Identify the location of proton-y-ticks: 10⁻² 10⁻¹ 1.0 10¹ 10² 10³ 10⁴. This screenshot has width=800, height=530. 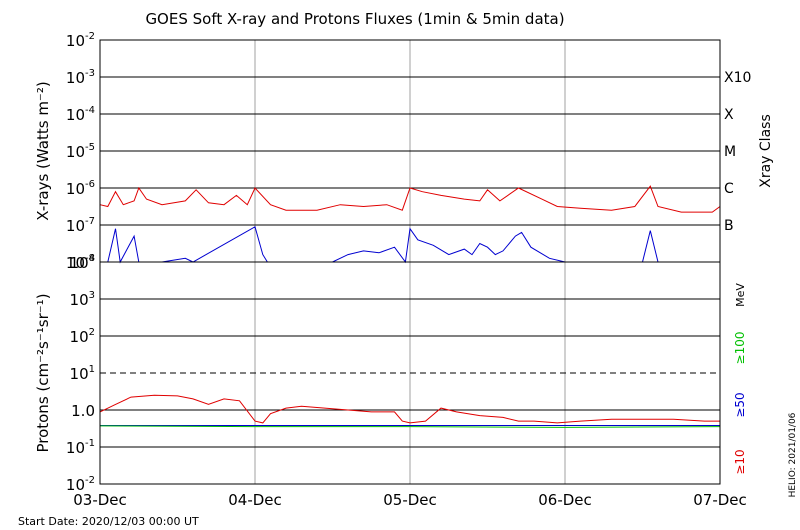
(80, 373).